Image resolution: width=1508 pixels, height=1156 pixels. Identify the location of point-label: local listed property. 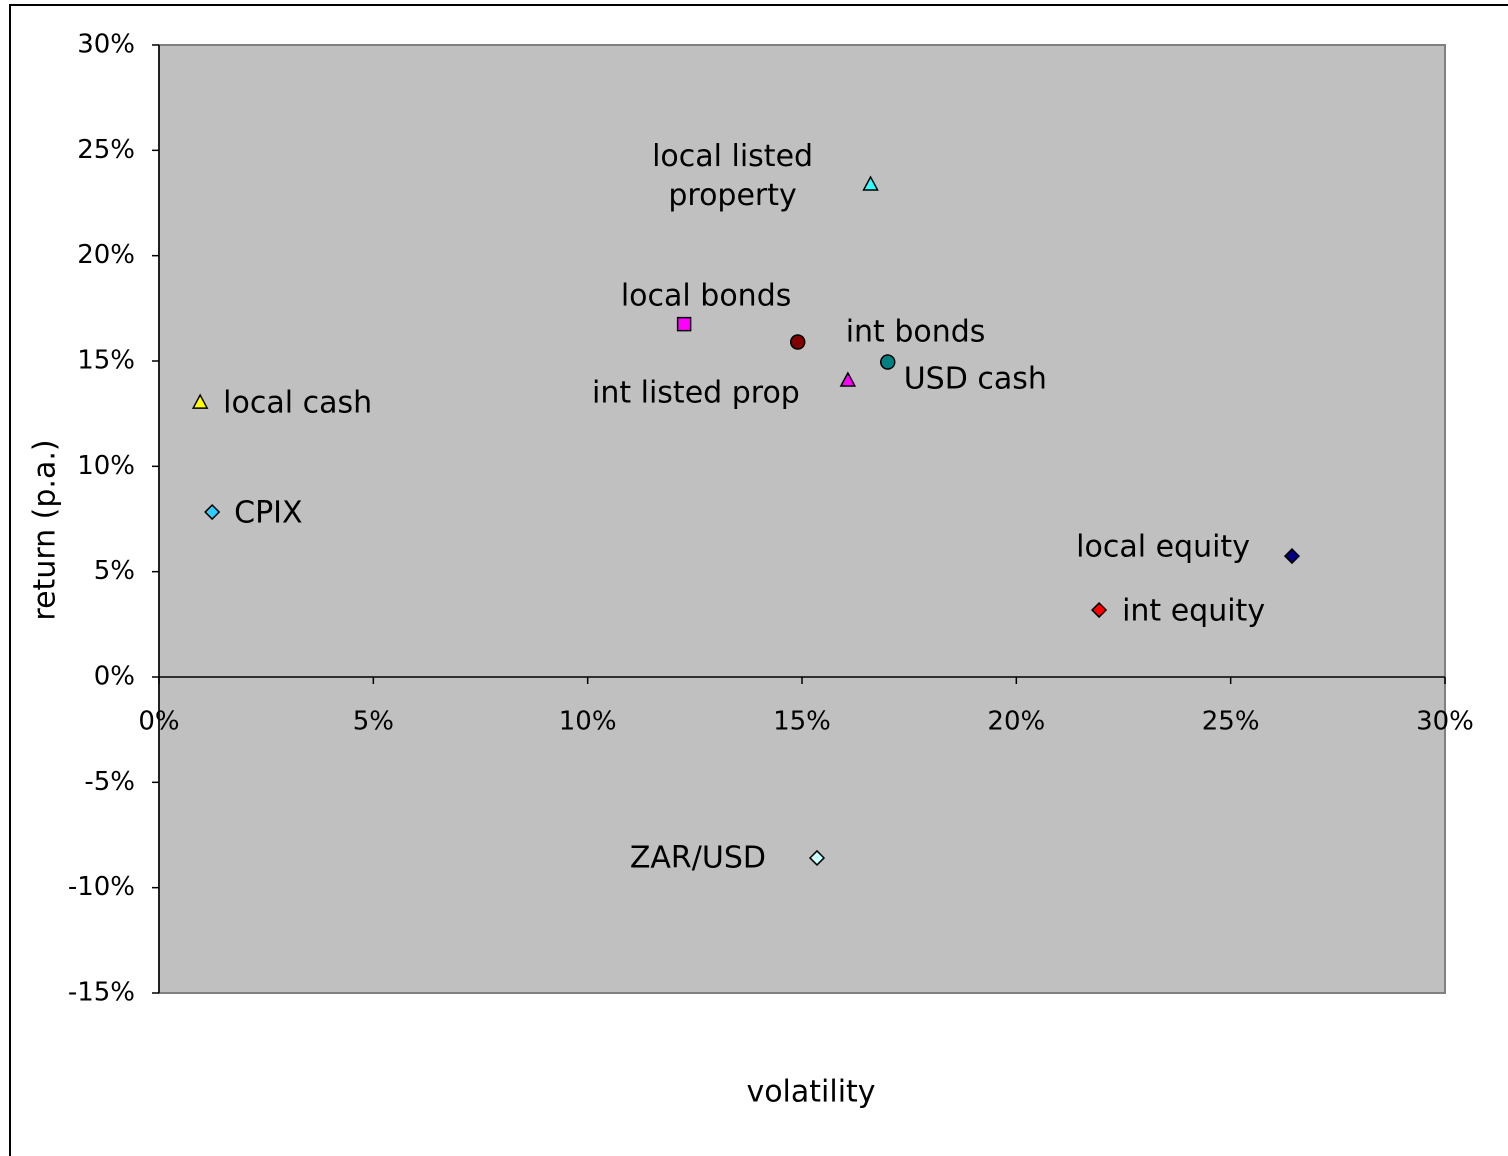
(733, 176).